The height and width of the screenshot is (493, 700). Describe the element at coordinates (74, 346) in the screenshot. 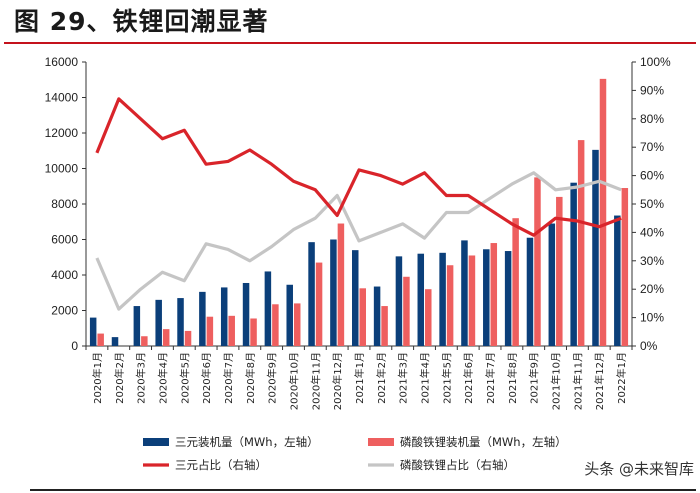

I see `left-tick-label: 0` at that location.